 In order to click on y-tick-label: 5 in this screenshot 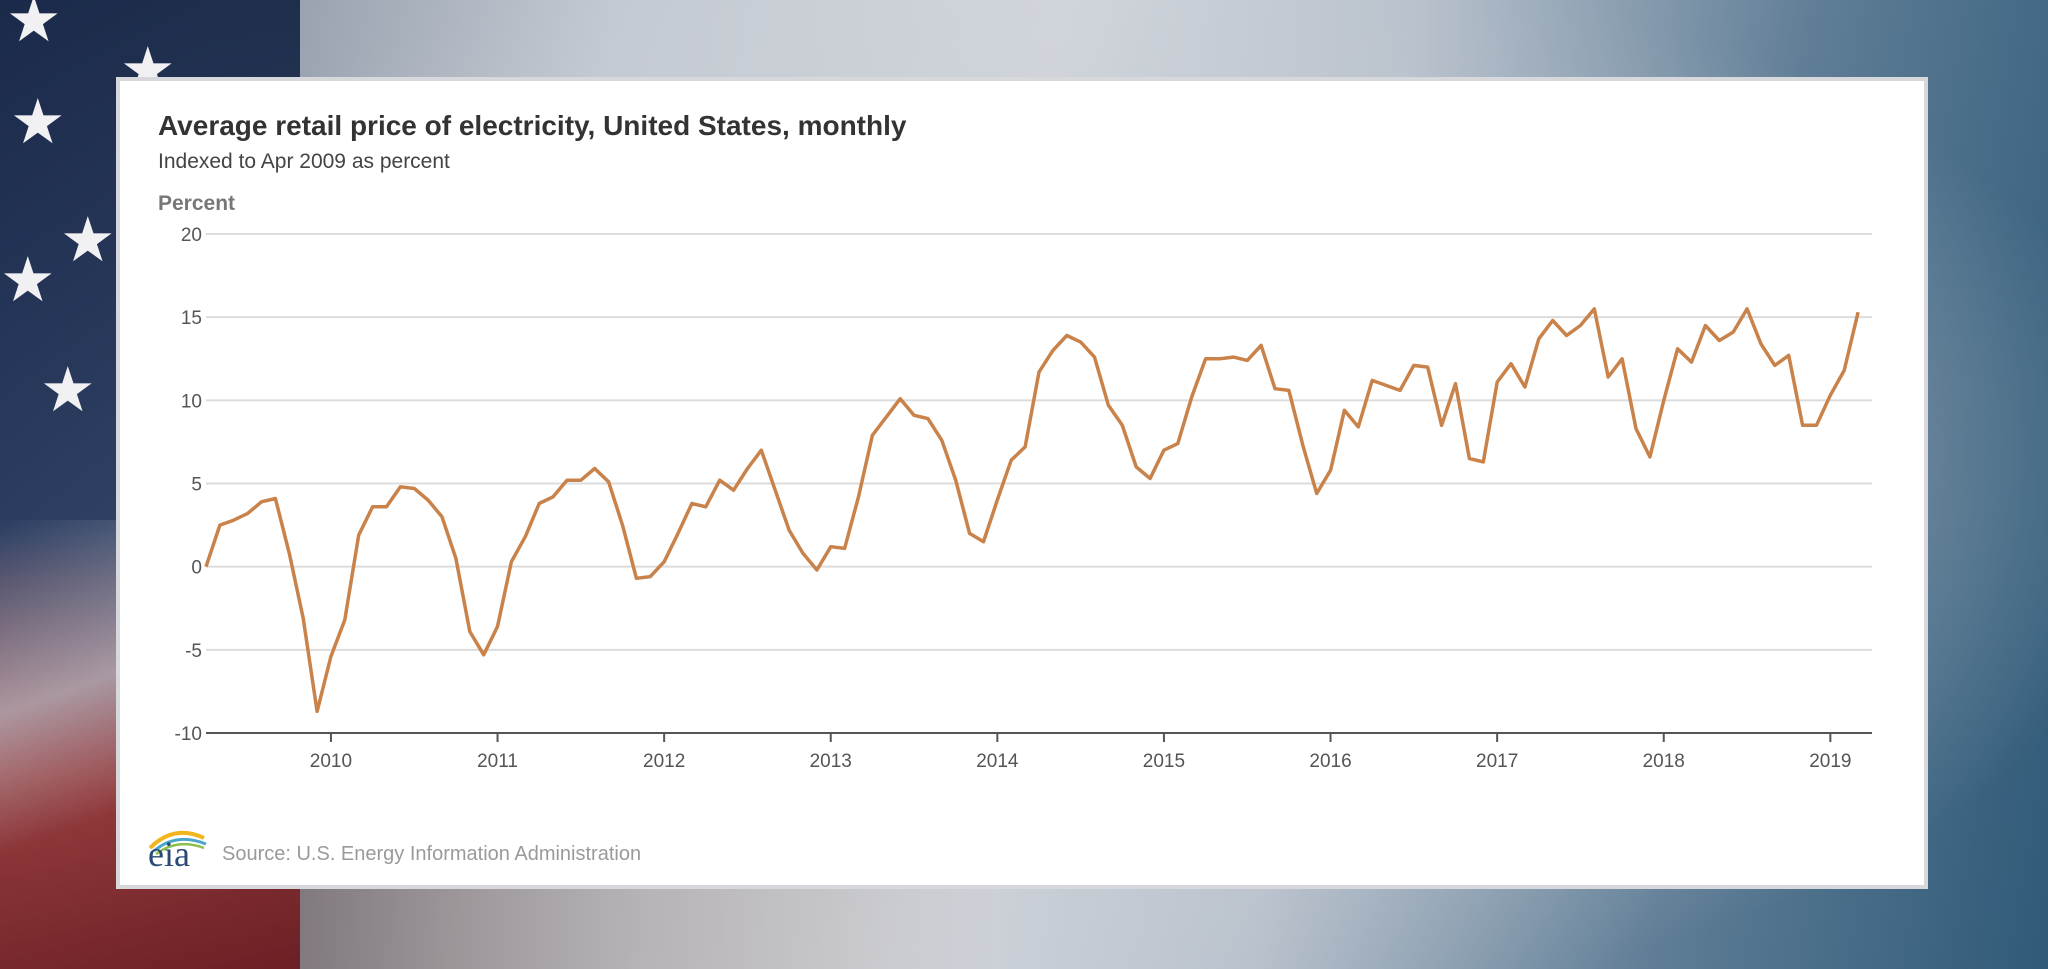, I will do `click(196, 485)`.